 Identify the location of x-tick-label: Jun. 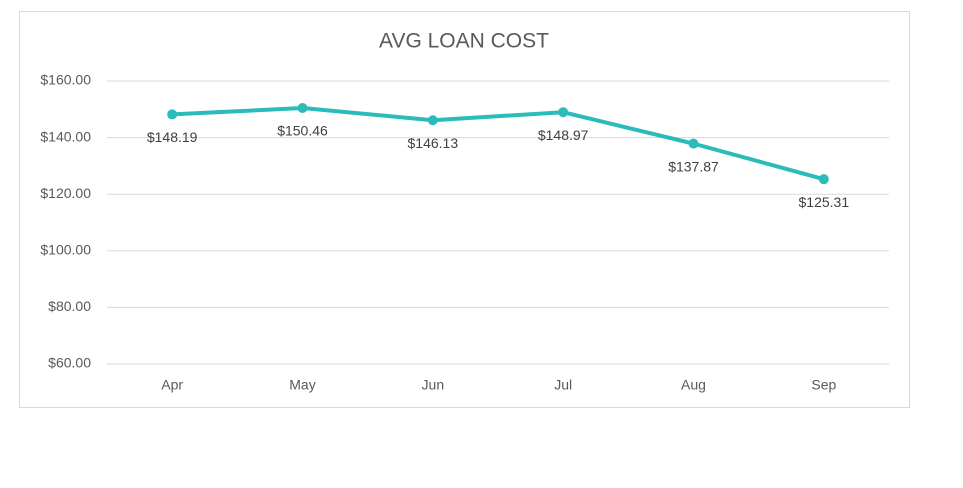
(433, 385).